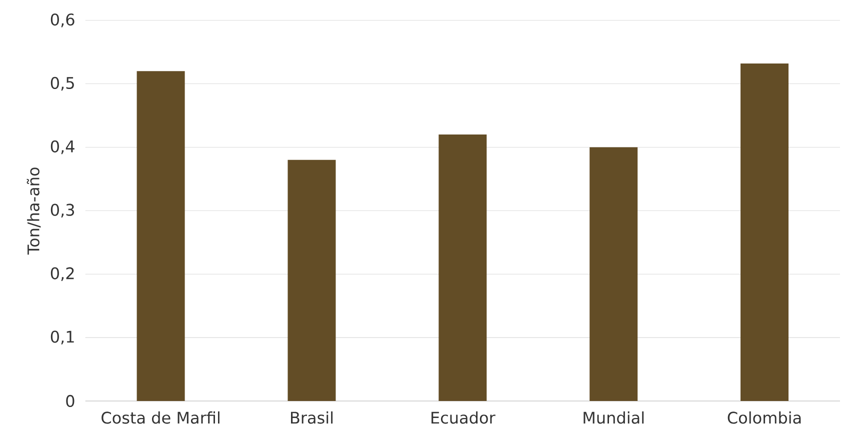  What do you see at coordinates (62, 337) in the screenshot?
I see `y-tick-label: 0,1` at bounding box center [62, 337].